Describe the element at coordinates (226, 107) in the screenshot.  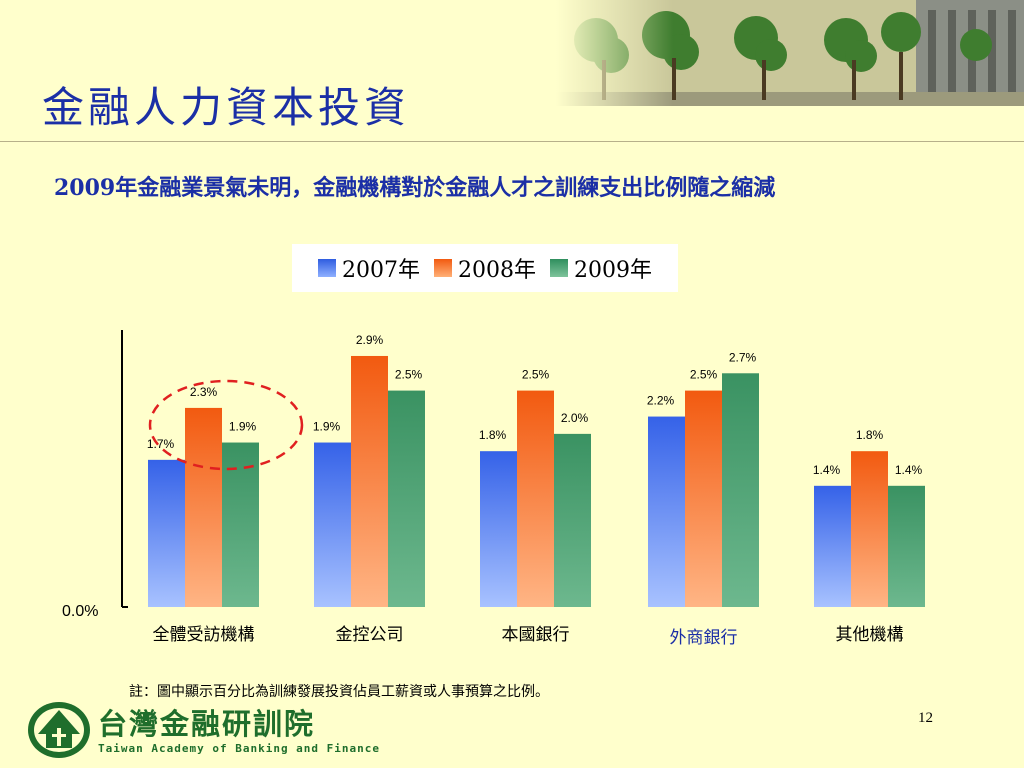
I see `page-title: 金融人力資本投資` at that location.